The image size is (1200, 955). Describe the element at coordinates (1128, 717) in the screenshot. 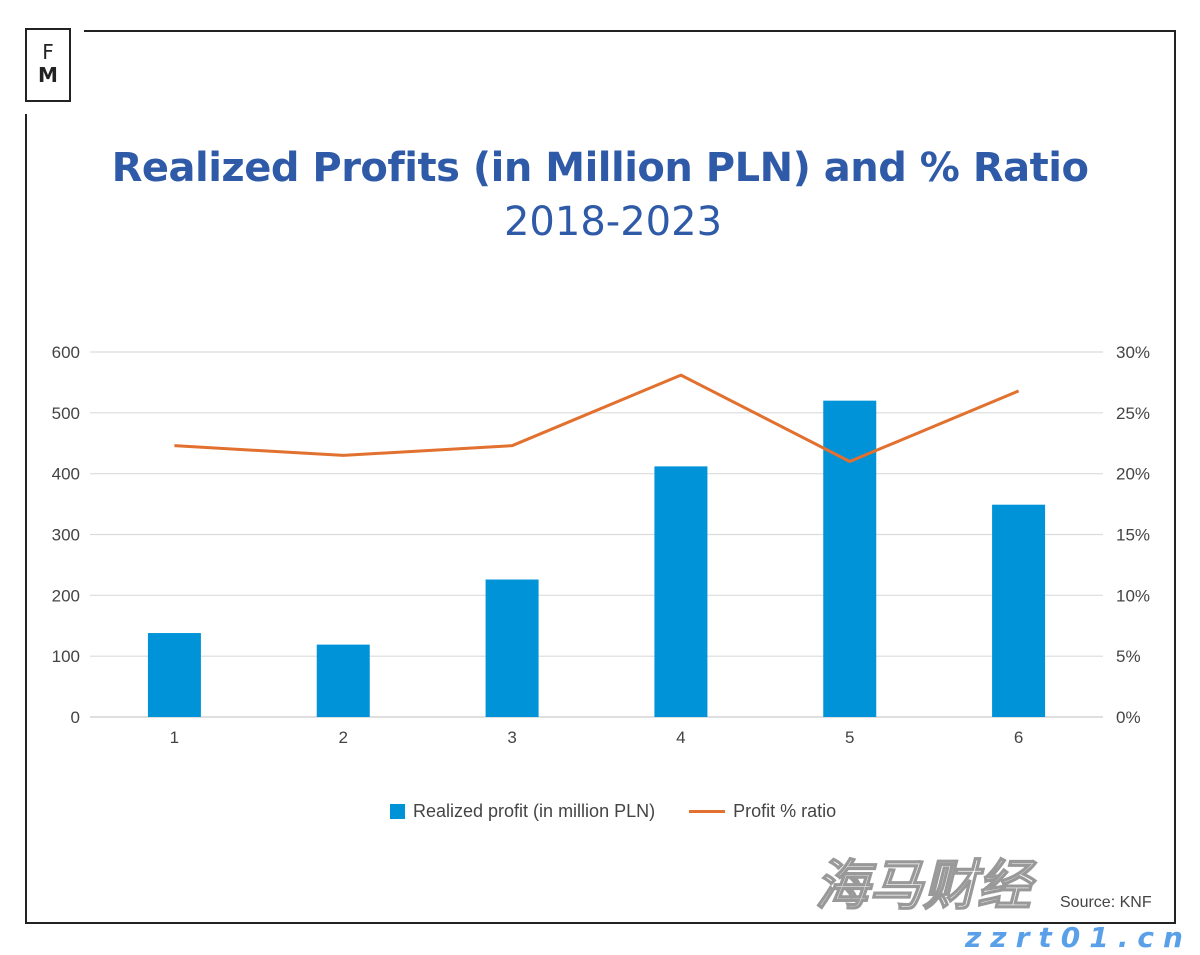

I see `y2-tick-label: 0%` at that location.